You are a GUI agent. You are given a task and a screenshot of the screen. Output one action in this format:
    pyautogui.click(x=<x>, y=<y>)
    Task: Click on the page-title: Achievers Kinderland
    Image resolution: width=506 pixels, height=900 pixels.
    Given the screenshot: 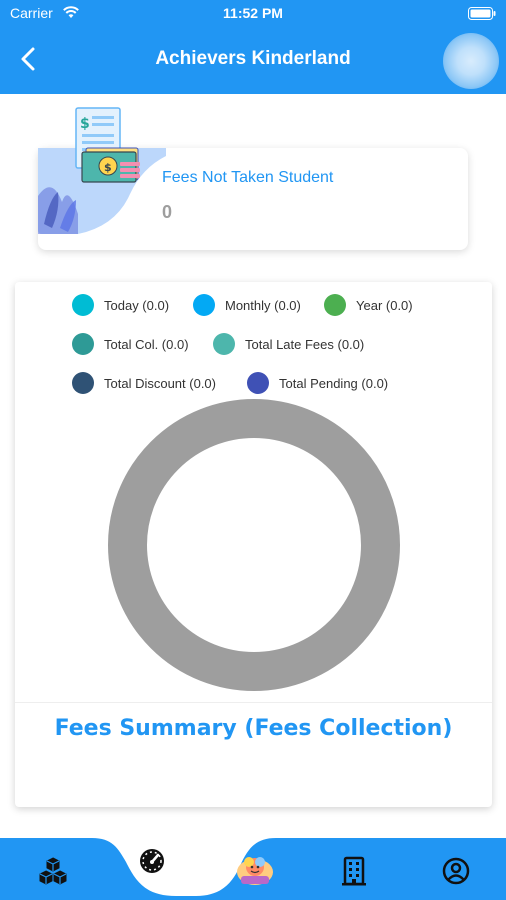 What is the action you would take?
    pyautogui.click(x=253, y=58)
    